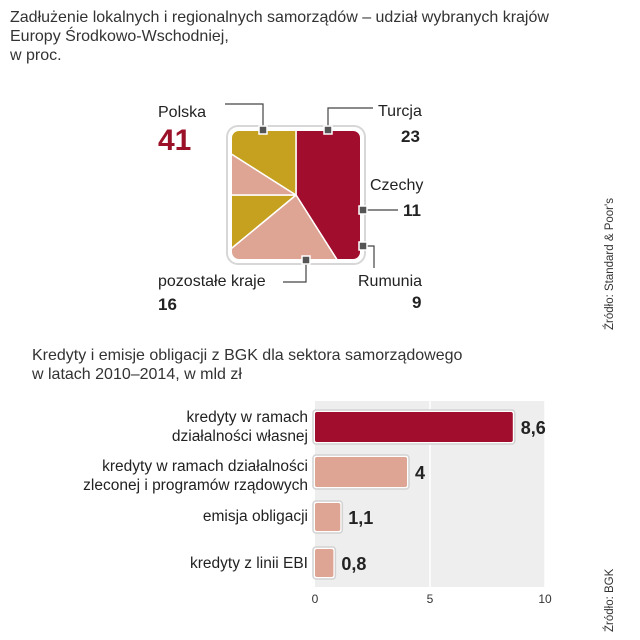 The height and width of the screenshot is (640, 640). I want to click on bar-title-line-2: w latach 2010–2014, w mld zł, so click(137, 374).